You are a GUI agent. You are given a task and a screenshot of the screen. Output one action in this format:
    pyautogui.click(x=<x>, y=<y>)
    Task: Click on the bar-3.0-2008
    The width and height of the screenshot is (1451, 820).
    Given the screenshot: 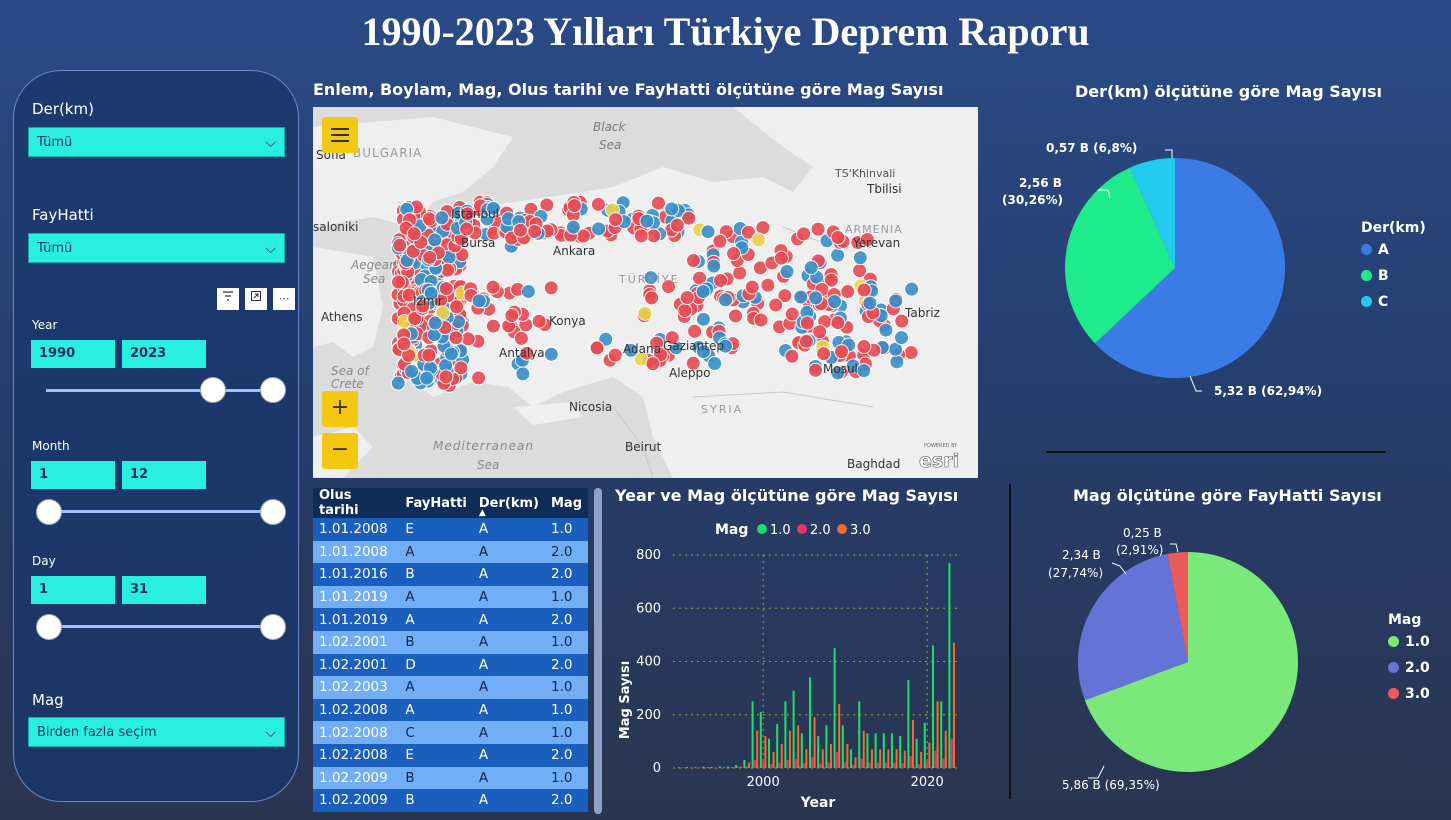 What is the action you would take?
    pyautogui.click(x=830, y=756)
    